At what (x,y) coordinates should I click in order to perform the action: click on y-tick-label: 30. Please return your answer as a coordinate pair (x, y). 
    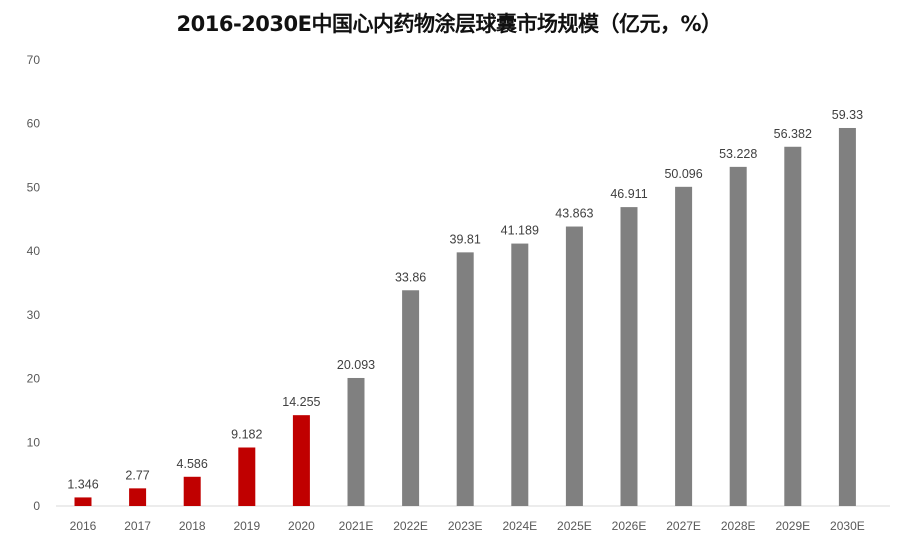
    Looking at the image, I should click on (34, 315).